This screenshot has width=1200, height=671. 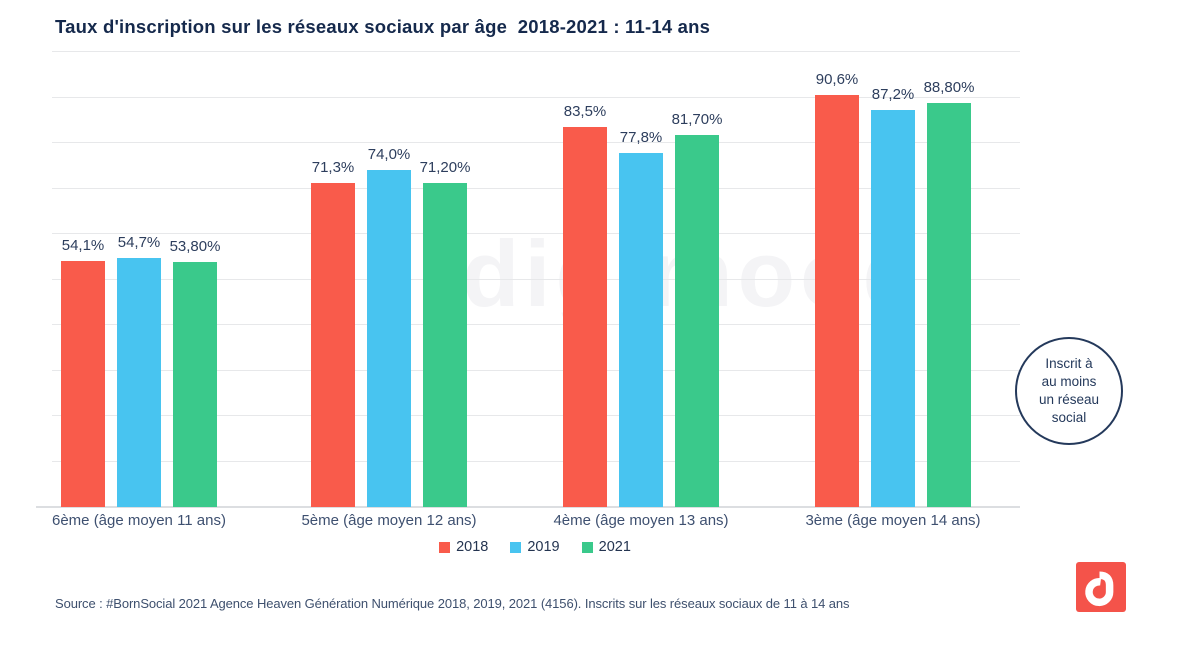 I want to click on x-axis-label-1: 6ème (âge moyen 11 ans), so click(x=139, y=520).